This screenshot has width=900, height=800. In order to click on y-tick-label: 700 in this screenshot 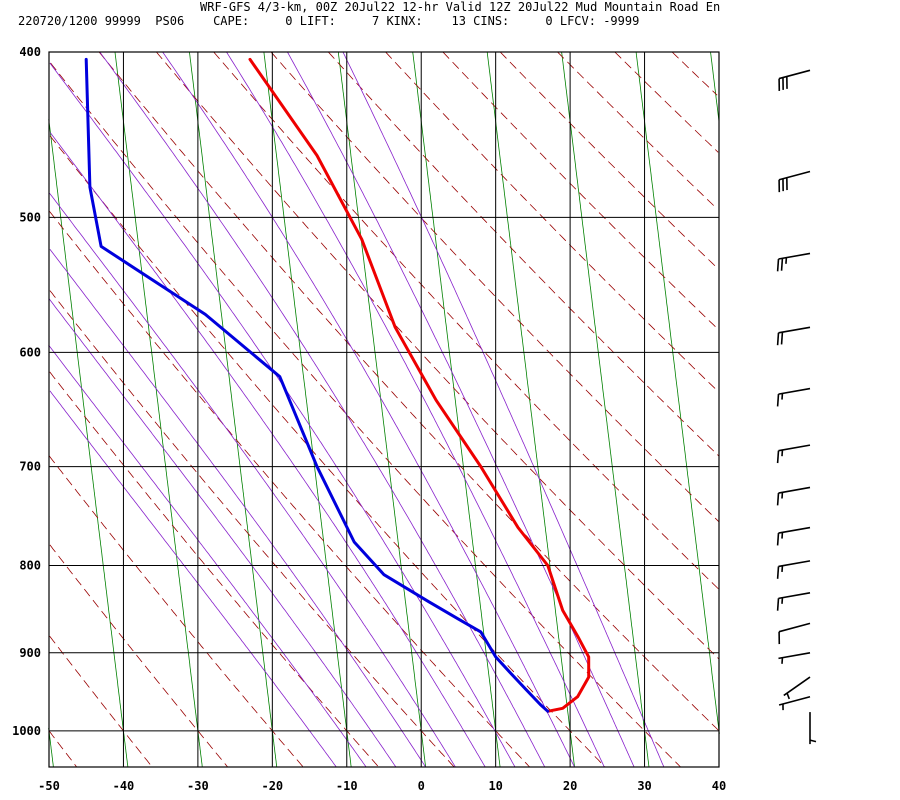, I will do `click(30, 467)`.